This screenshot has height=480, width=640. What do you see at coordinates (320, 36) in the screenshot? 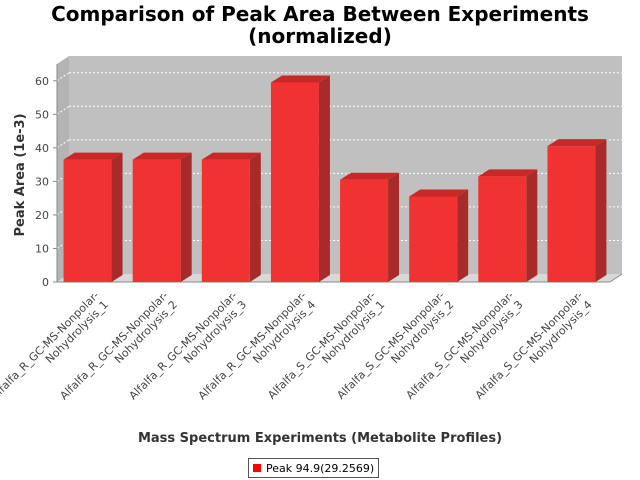
I see `chart-subtitle: (normalized)` at bounding box center [320, 36].